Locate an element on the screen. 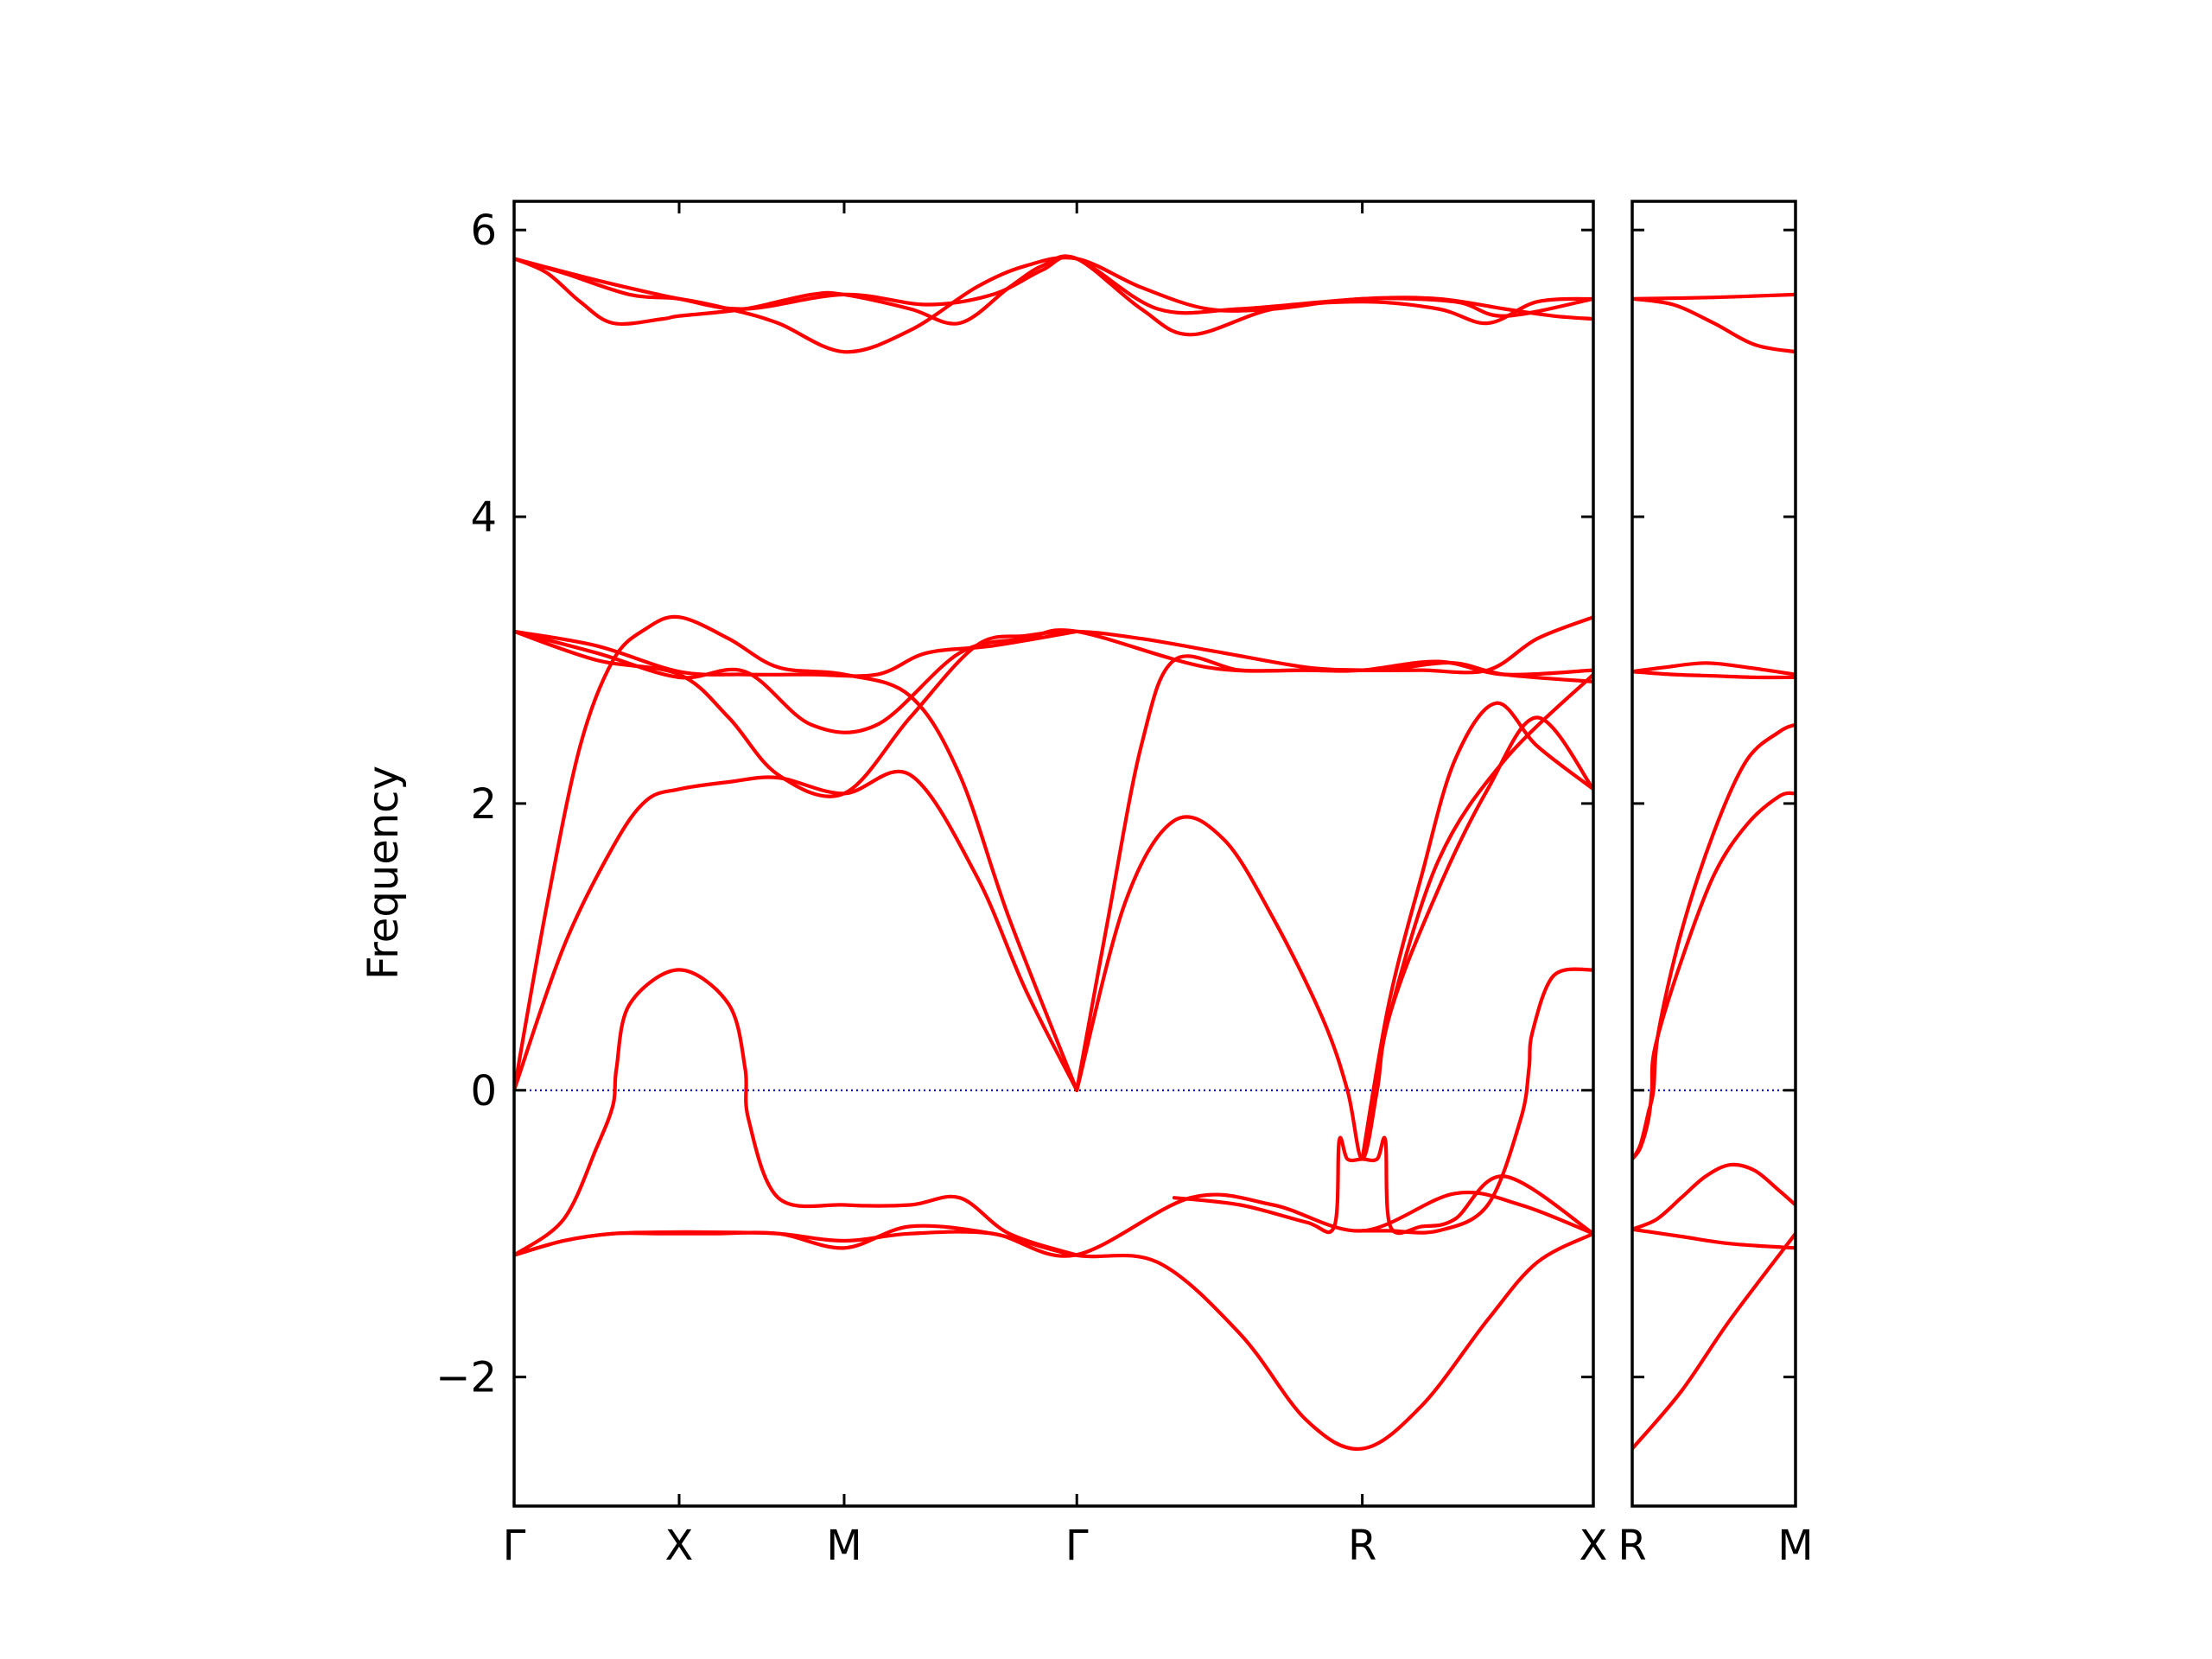  band-11-line is located at coordinates (1476, 938).